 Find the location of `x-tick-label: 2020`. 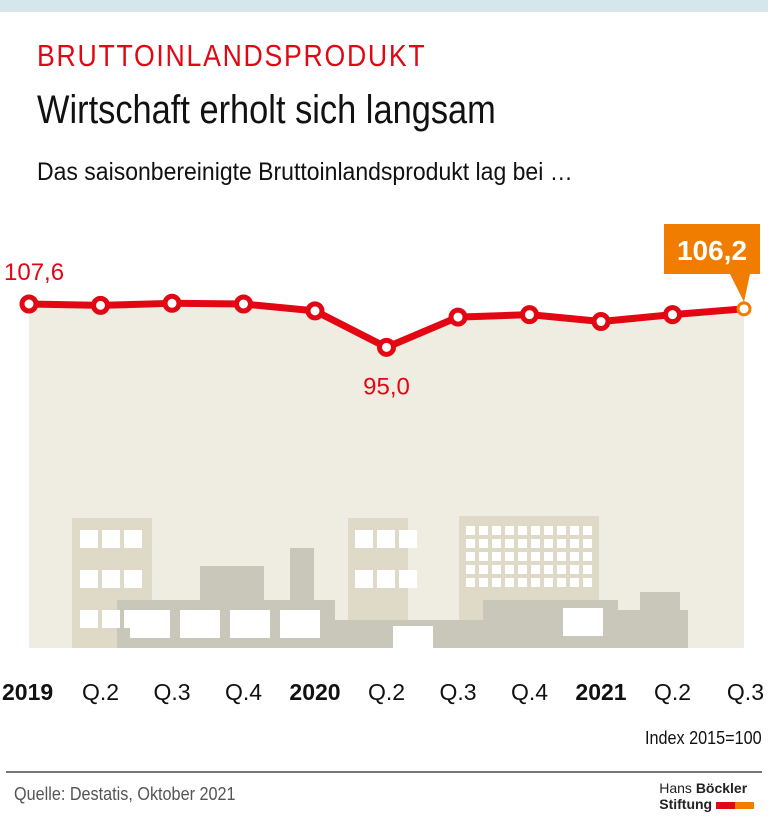

x-tick-label: 2020 is located at coordinates (314, 692).